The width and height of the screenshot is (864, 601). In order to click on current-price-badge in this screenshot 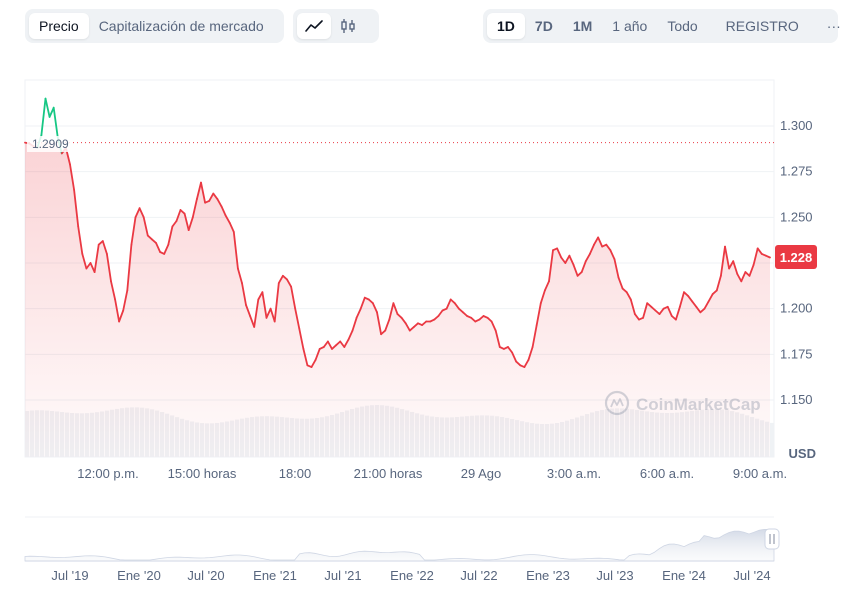, I will do `click(796, 257)`.